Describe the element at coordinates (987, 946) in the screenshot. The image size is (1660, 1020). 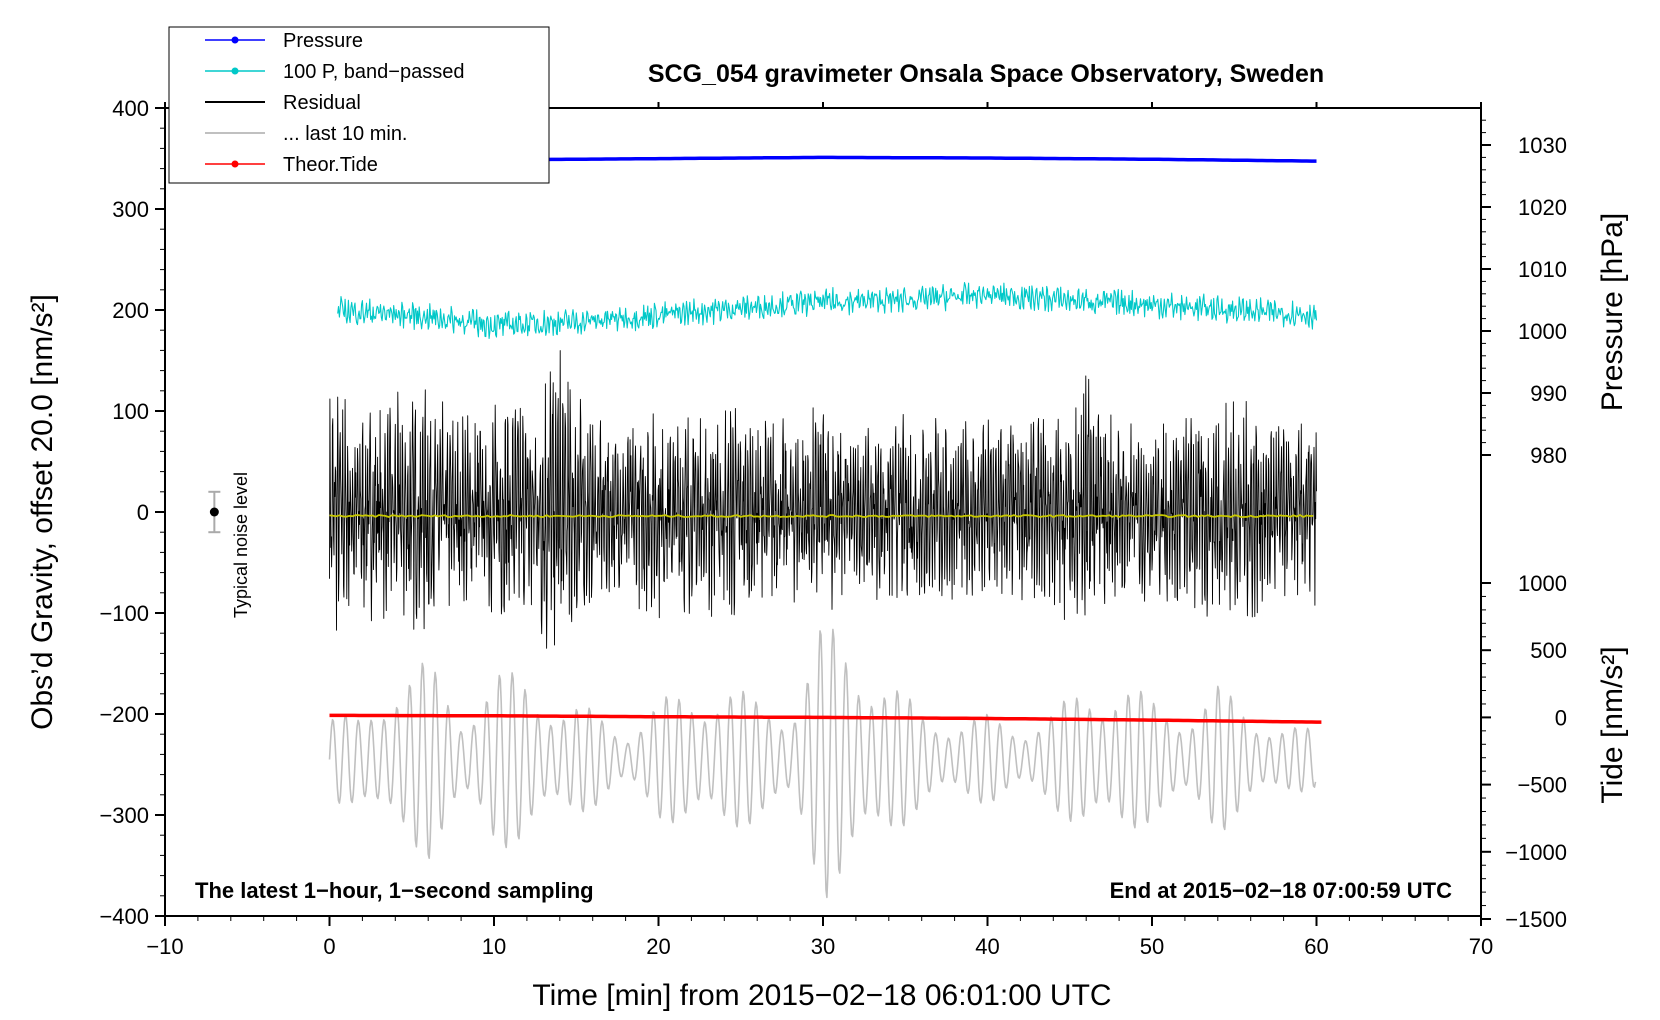
I see `x-tick-label: 40` at that location.